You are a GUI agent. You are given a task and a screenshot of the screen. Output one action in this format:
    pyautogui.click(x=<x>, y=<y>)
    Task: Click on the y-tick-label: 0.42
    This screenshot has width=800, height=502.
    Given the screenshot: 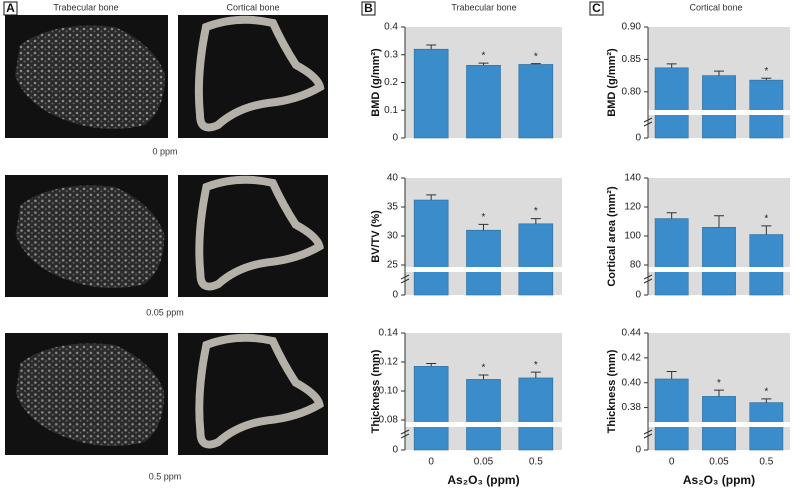 What is the action you would take?
    pyautogui.click(x=632, y=357)
    